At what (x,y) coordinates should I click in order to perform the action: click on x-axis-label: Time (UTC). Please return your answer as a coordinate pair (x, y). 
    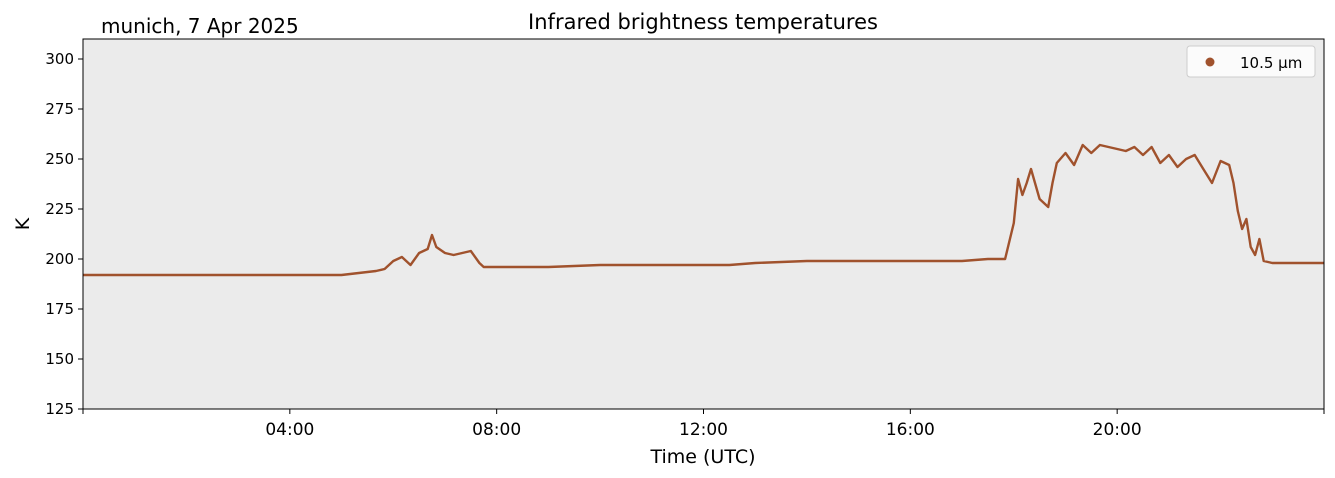
    Looking at the image, I should click on (702, 457).